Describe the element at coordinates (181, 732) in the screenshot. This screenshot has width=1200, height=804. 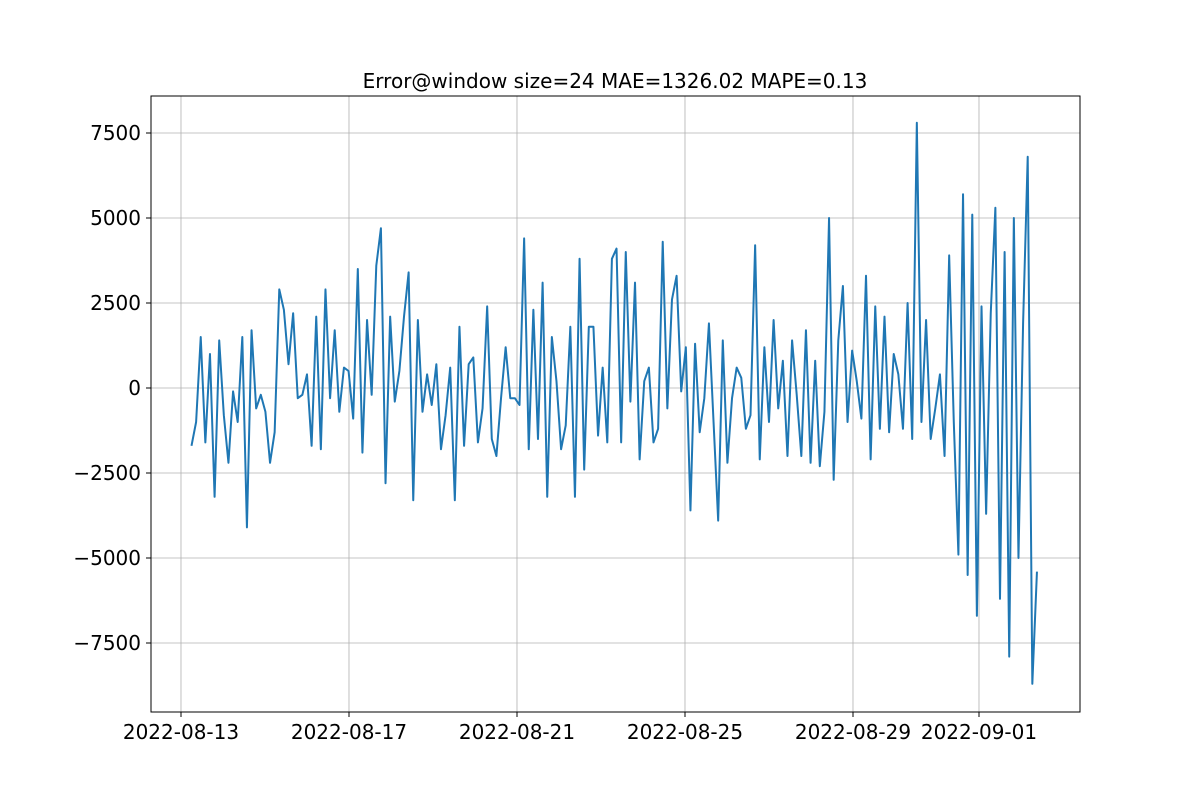
I see `x-tick-label: 2022-08-13` at that location.